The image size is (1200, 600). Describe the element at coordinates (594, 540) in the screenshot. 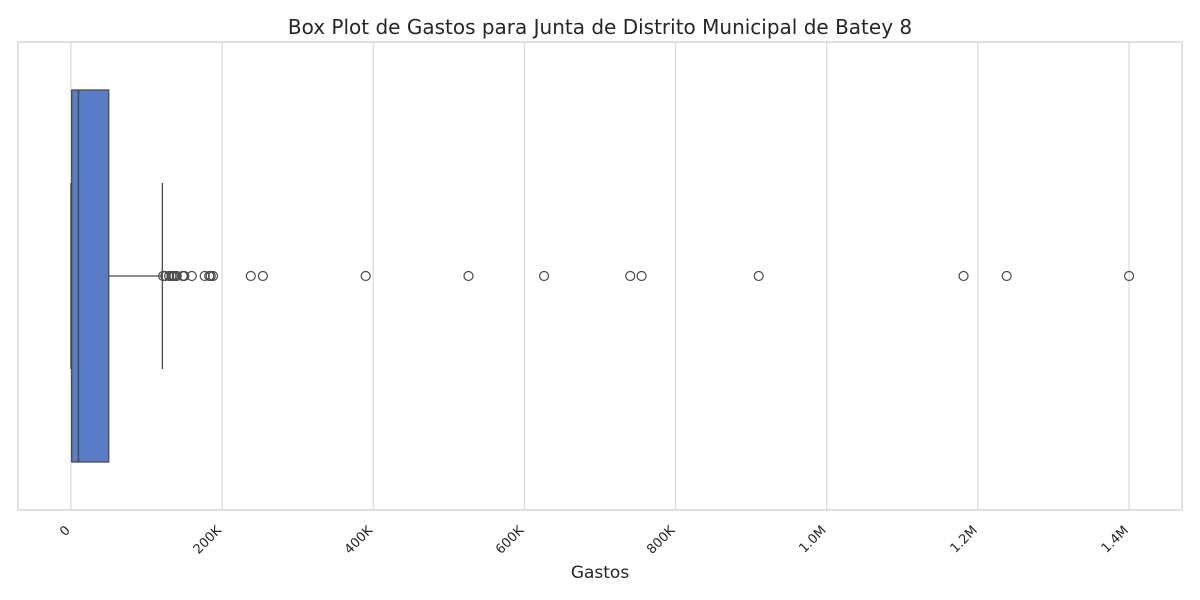

I see `x-tick-labels: 0 200K 400K 600K 800K 1.0M 1.2M 1.4M` at that location.